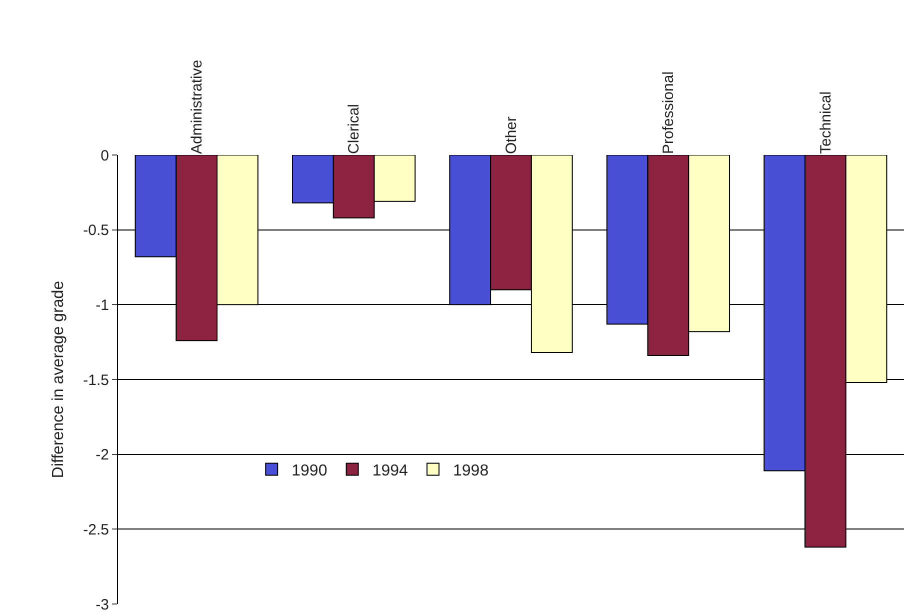 The height and width of the screenshot is (616, 906). Describe the element at coordinates (390, 471) in the screenshot. I see `legend-label: 1994` at that location.